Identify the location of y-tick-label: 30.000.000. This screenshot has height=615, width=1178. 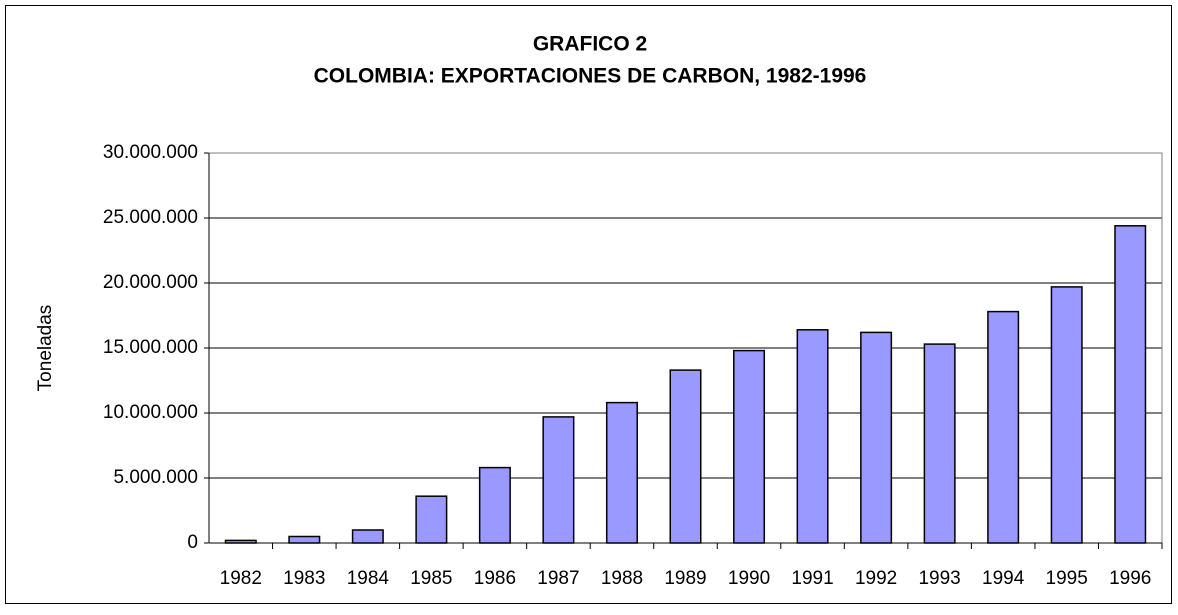
(150, 152).